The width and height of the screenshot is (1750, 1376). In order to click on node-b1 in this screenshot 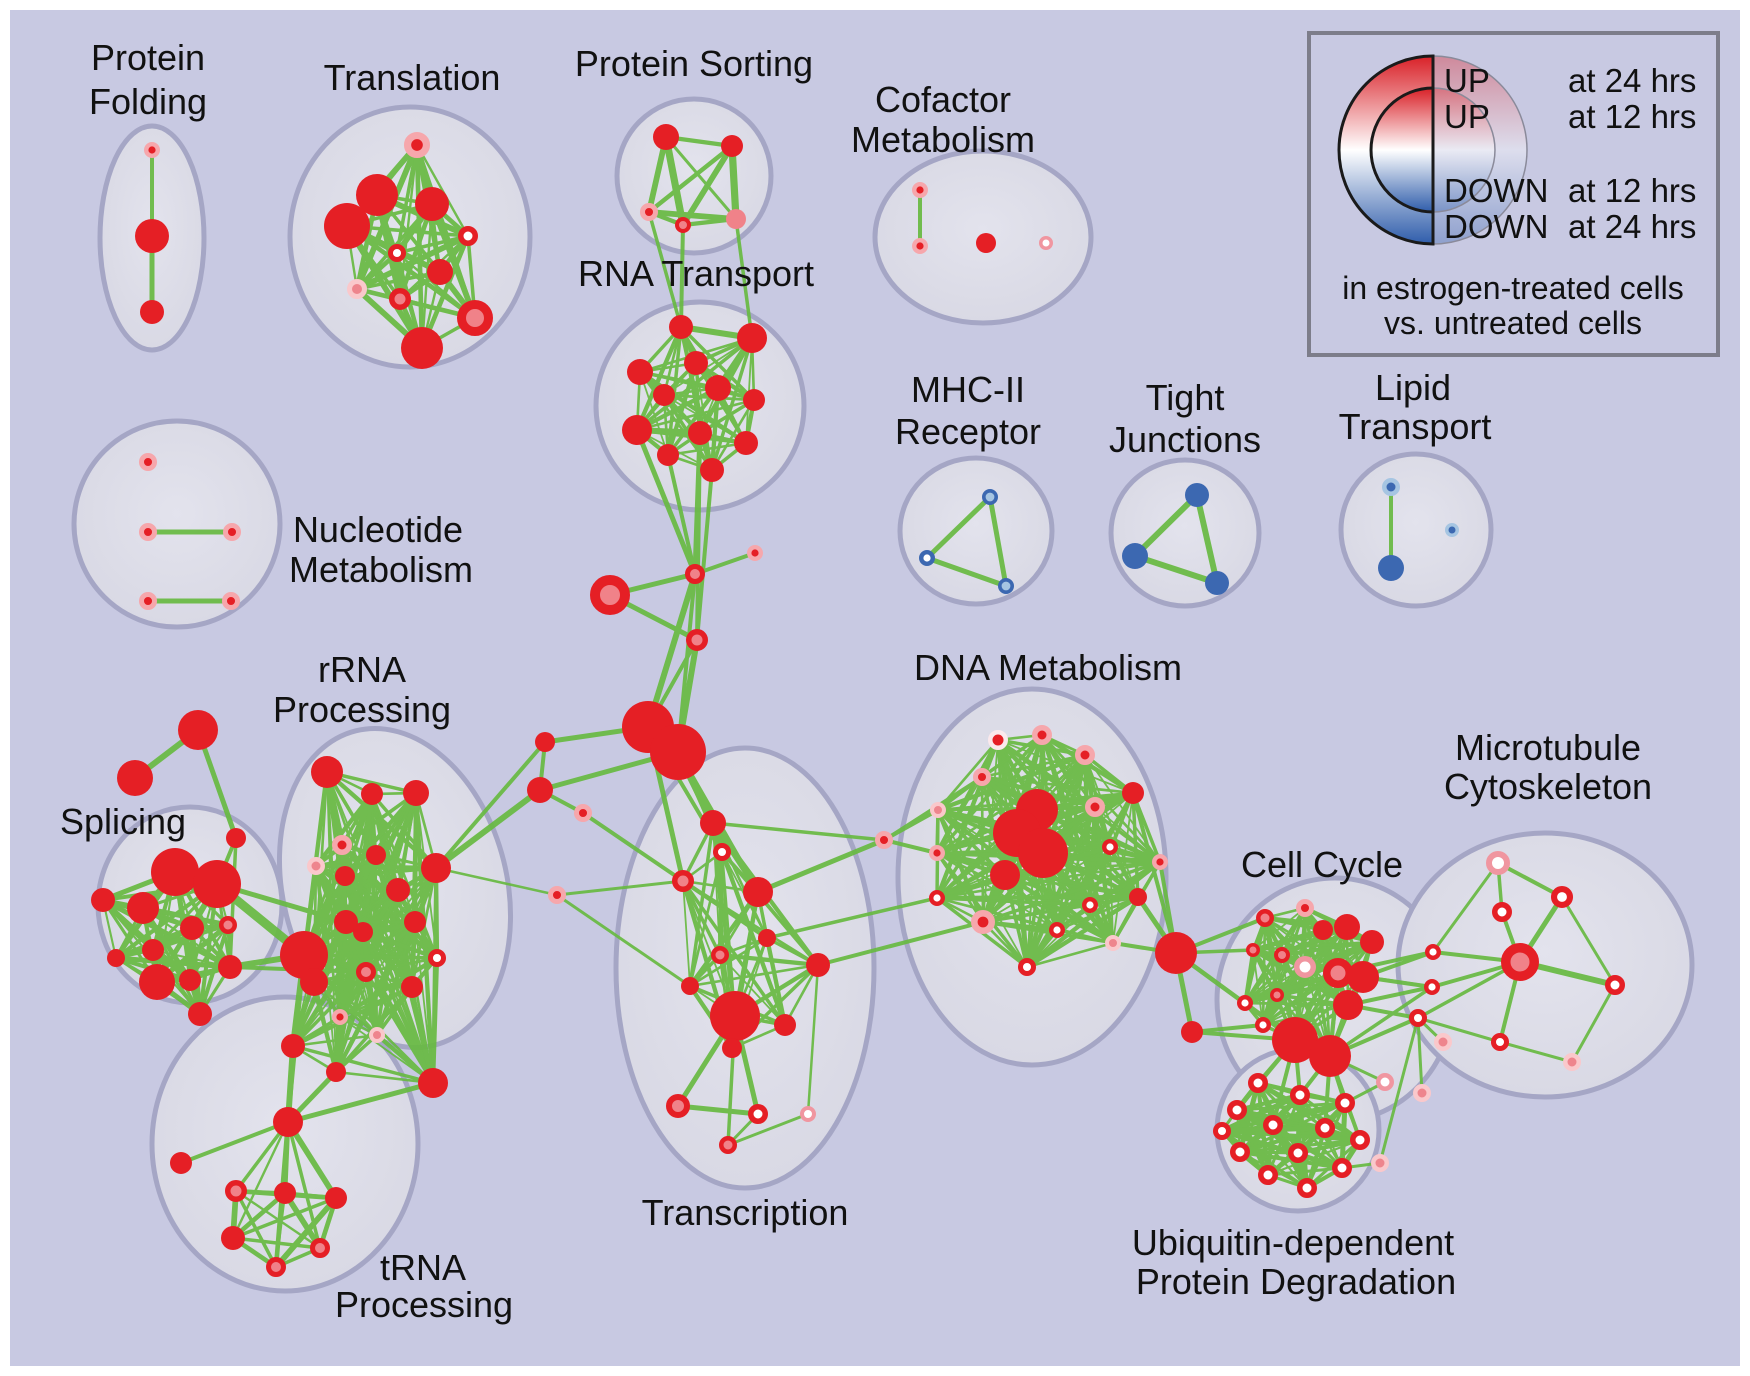, I will do `click(1258, 1083)`.